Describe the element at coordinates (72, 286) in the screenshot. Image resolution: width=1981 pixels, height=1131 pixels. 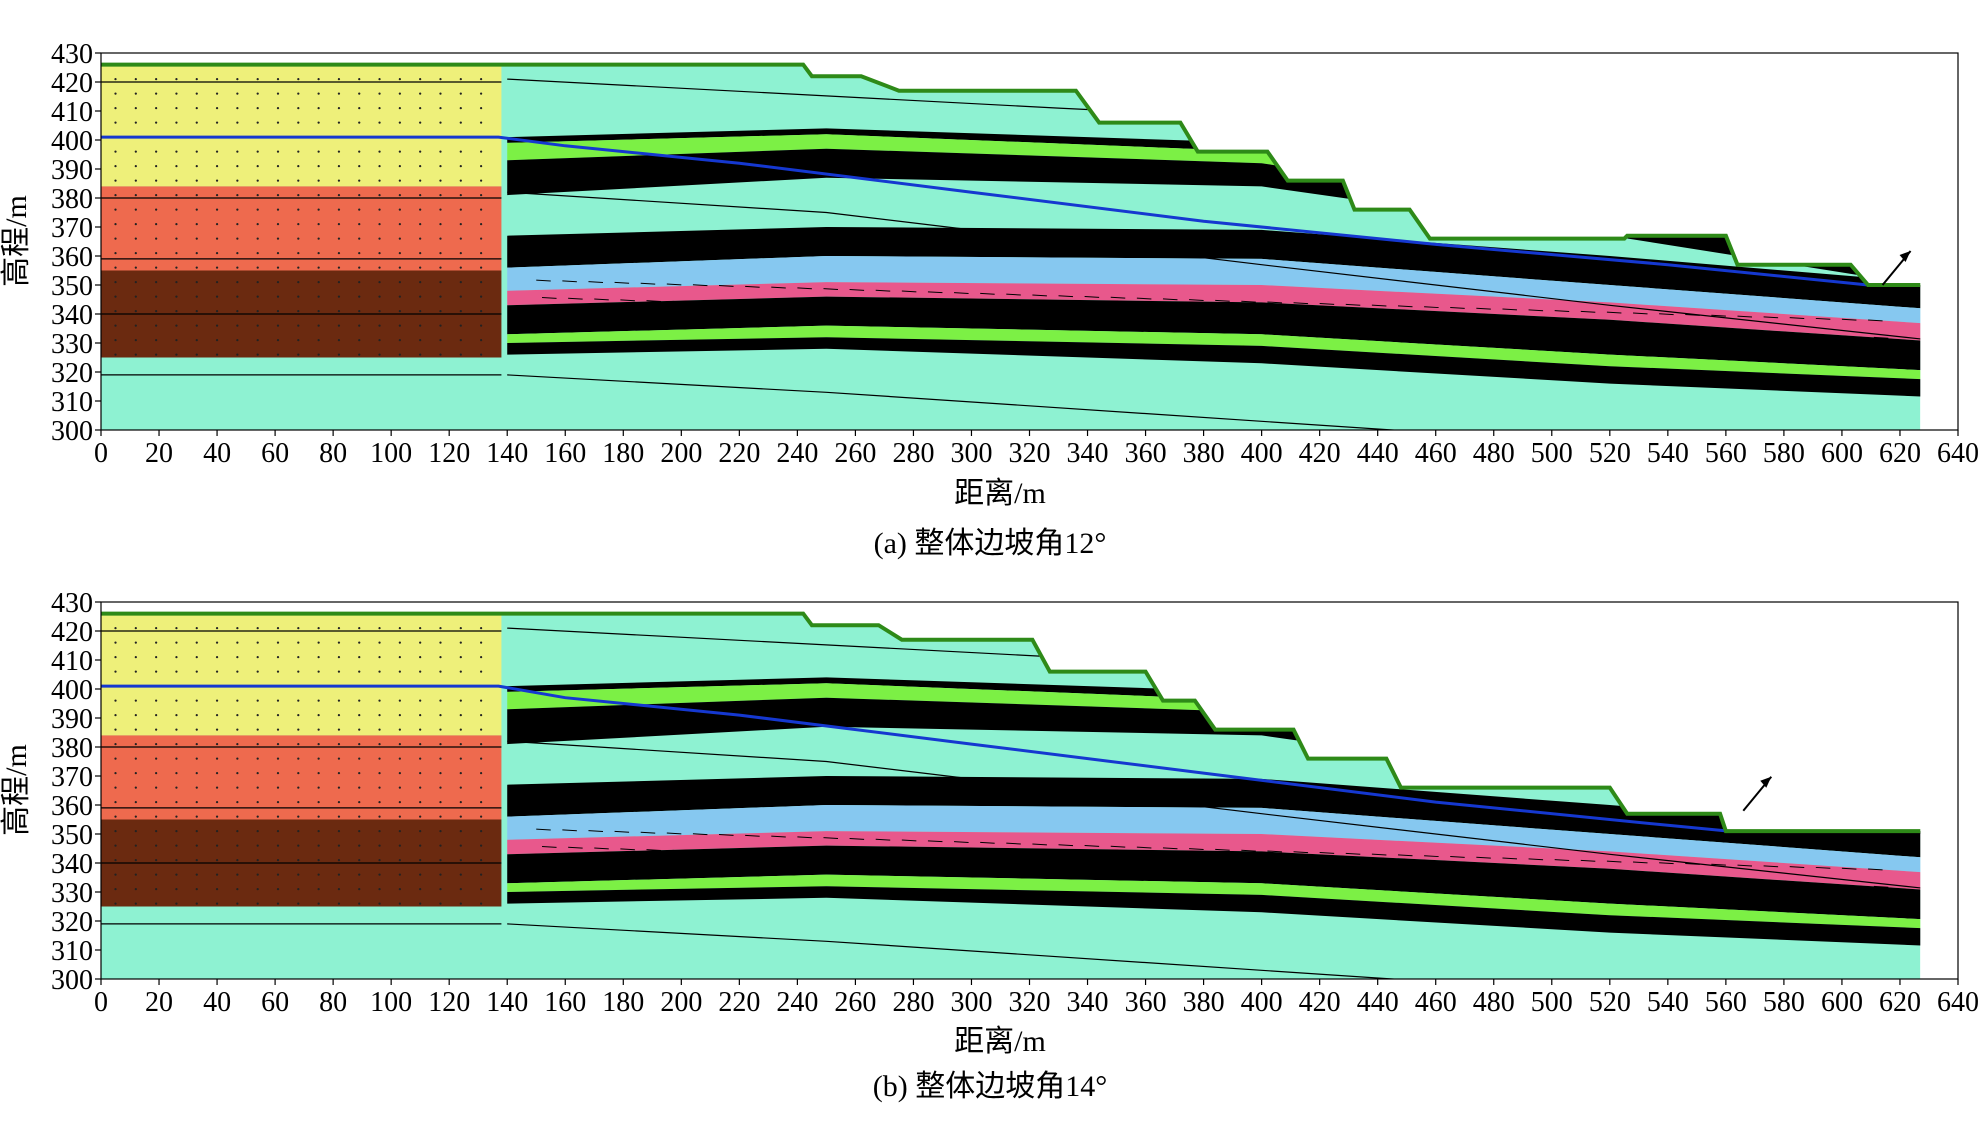
I see `y-tick-label: 350` at that location.